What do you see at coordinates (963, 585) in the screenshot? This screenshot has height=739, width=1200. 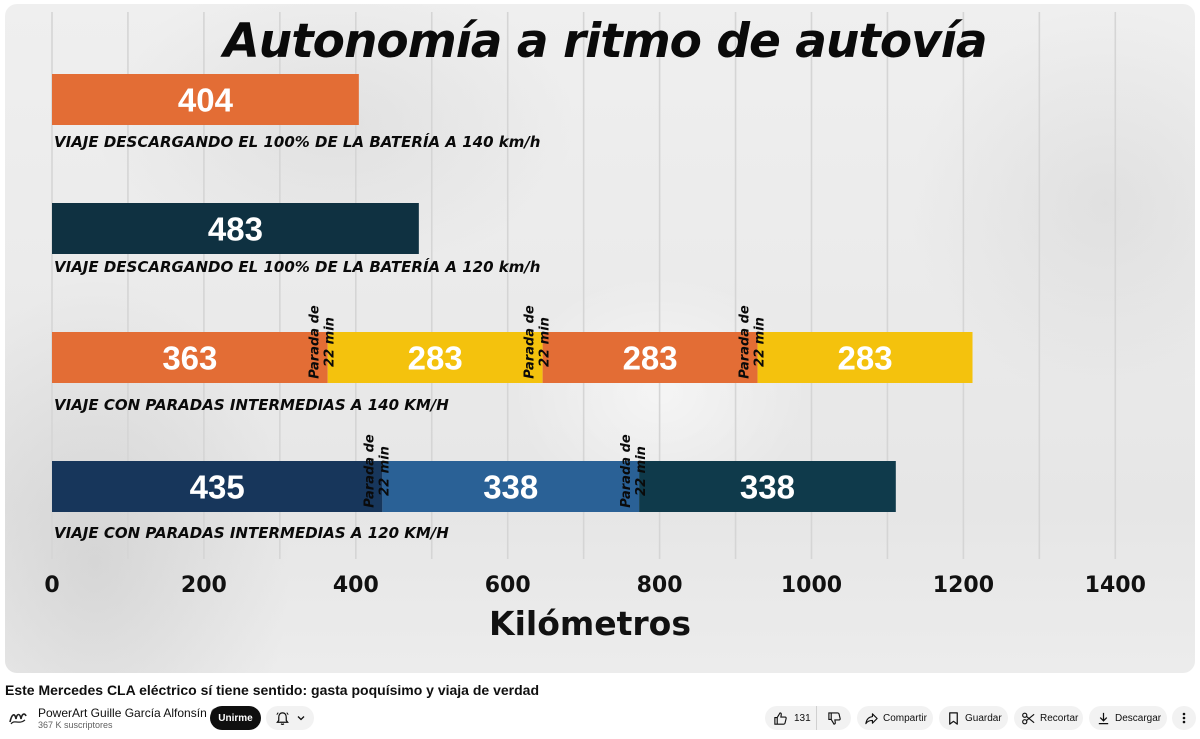 I see `x-tick-label: 1200` at bounding box center [963, 585].